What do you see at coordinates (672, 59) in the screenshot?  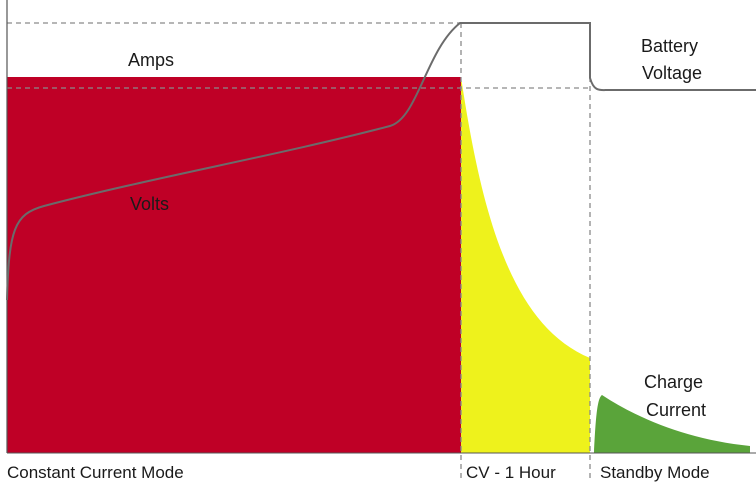 I see `battery-voltage-label: Battery Voltage` at bounding box center [672, 59].